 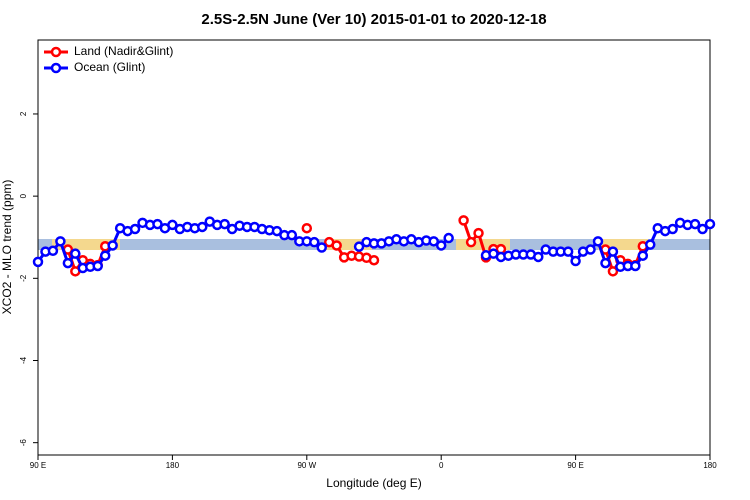 I want to click on y-tick-label: -6, so click(x=23, y=443).